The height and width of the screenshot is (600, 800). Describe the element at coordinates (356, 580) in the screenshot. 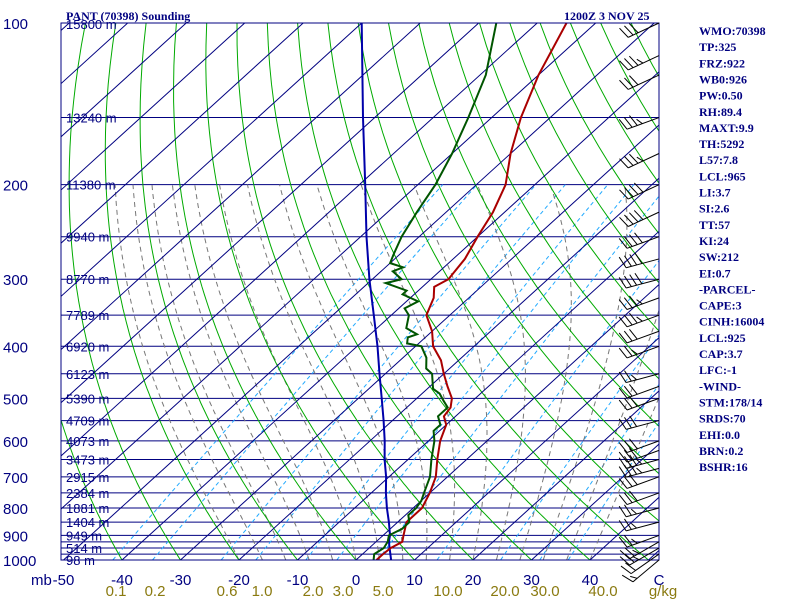

I see `temperature-tick-label: 0` at that location.